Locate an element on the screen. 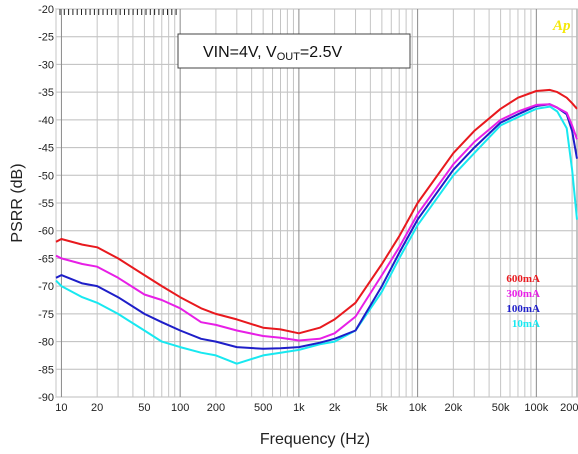 The image size is (578, 454). x-tick-label: 10 is located at coordinates (61, 408).